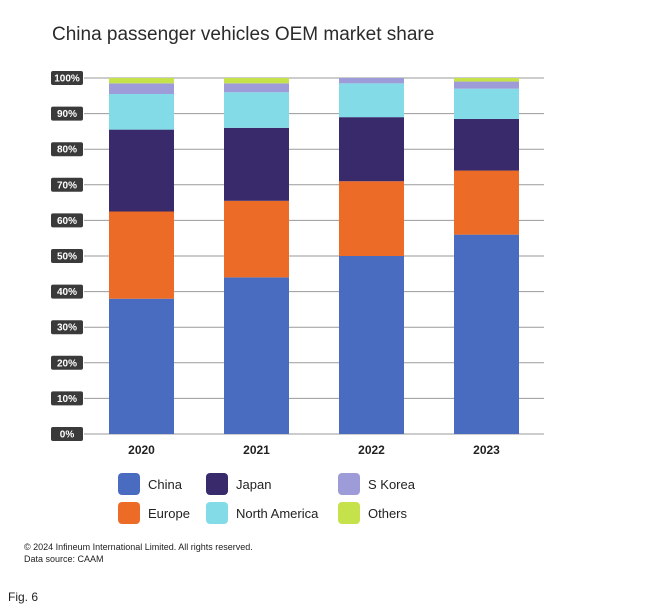 The image size is (650, 611). What do you see at coordinates (141, 89) in the screenshot?
I see `bar-segment-s-korea-2020` at bounding box center [141, 89].